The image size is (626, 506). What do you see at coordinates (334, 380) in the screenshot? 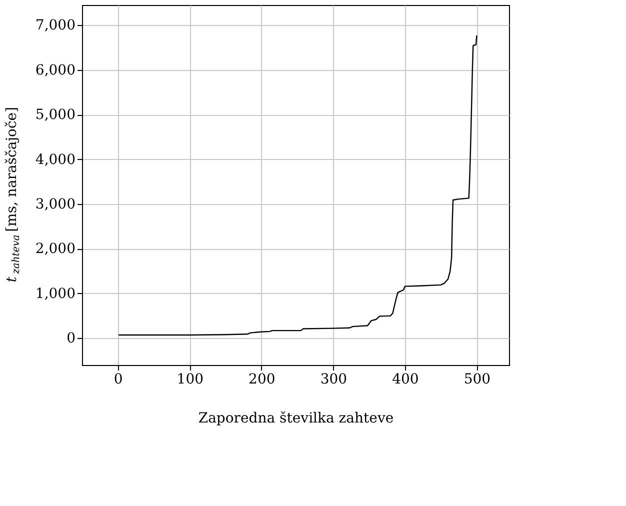
I see `x-tick-label: 300` at bounding box center [334, 380].